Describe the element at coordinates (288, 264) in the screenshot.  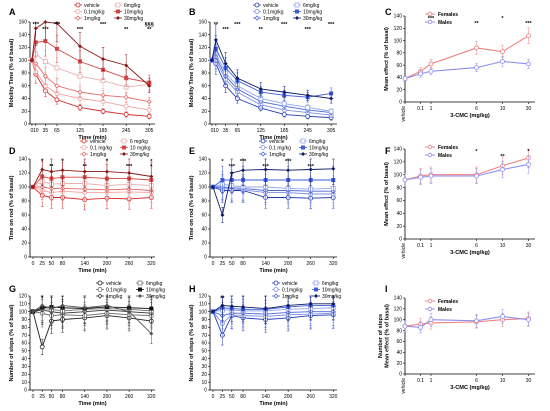
I see `x-tick-label: 200` at that location.